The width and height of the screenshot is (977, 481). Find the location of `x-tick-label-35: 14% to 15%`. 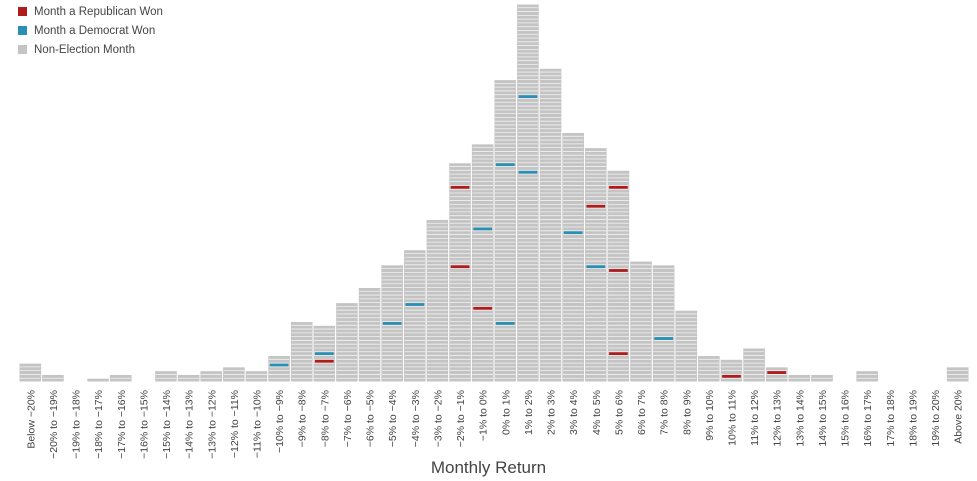

x-tick-label-35: 14% to 15% is located at coordinates (823, 418).